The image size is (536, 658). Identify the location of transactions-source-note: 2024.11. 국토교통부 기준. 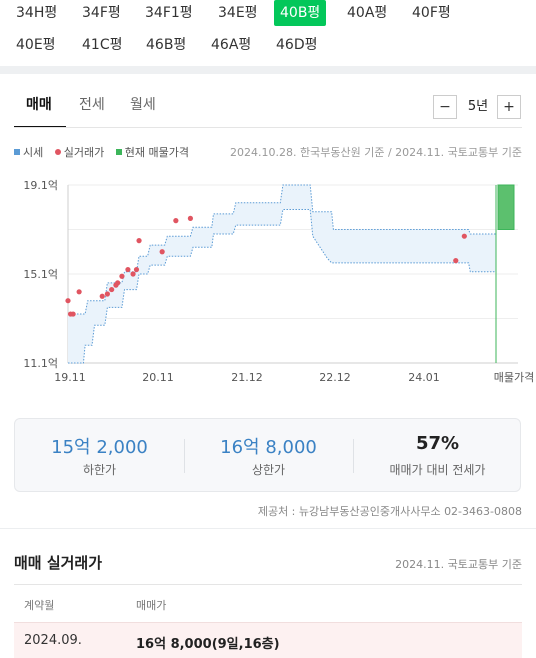
(458, 564).